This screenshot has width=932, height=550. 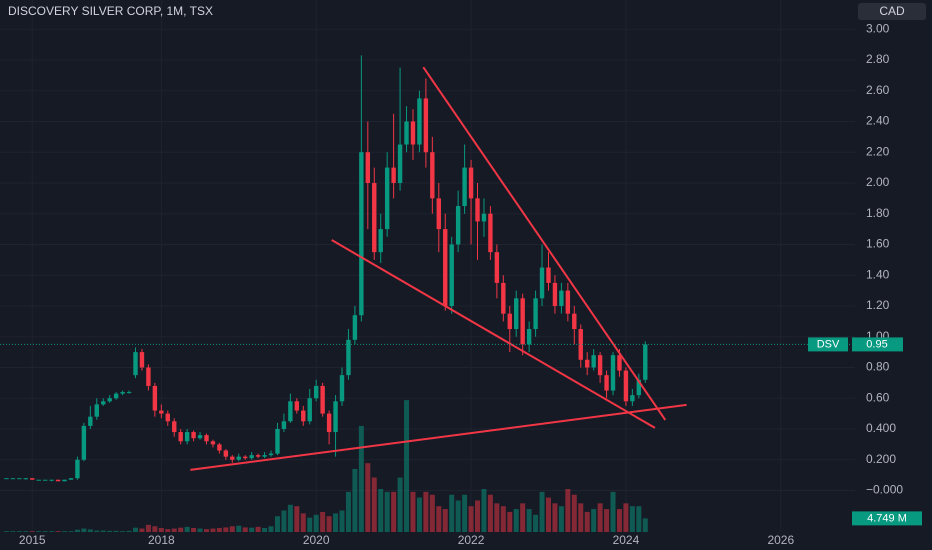 I want to click on x-tick-label: 2022, so click(x=471, y=540).